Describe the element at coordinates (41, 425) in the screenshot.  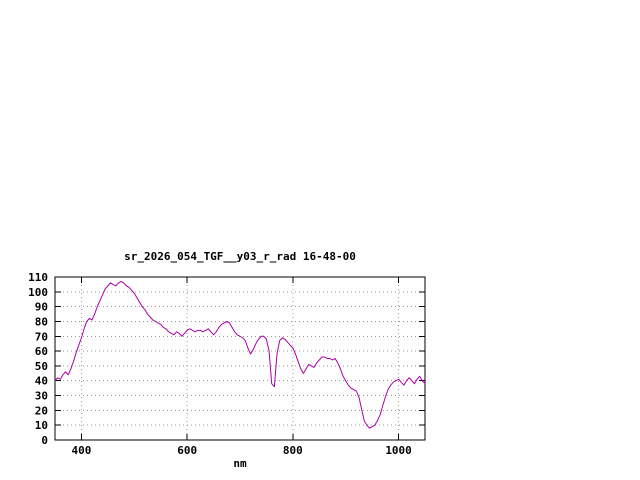
I see `y-tick-label: 10` at that location.